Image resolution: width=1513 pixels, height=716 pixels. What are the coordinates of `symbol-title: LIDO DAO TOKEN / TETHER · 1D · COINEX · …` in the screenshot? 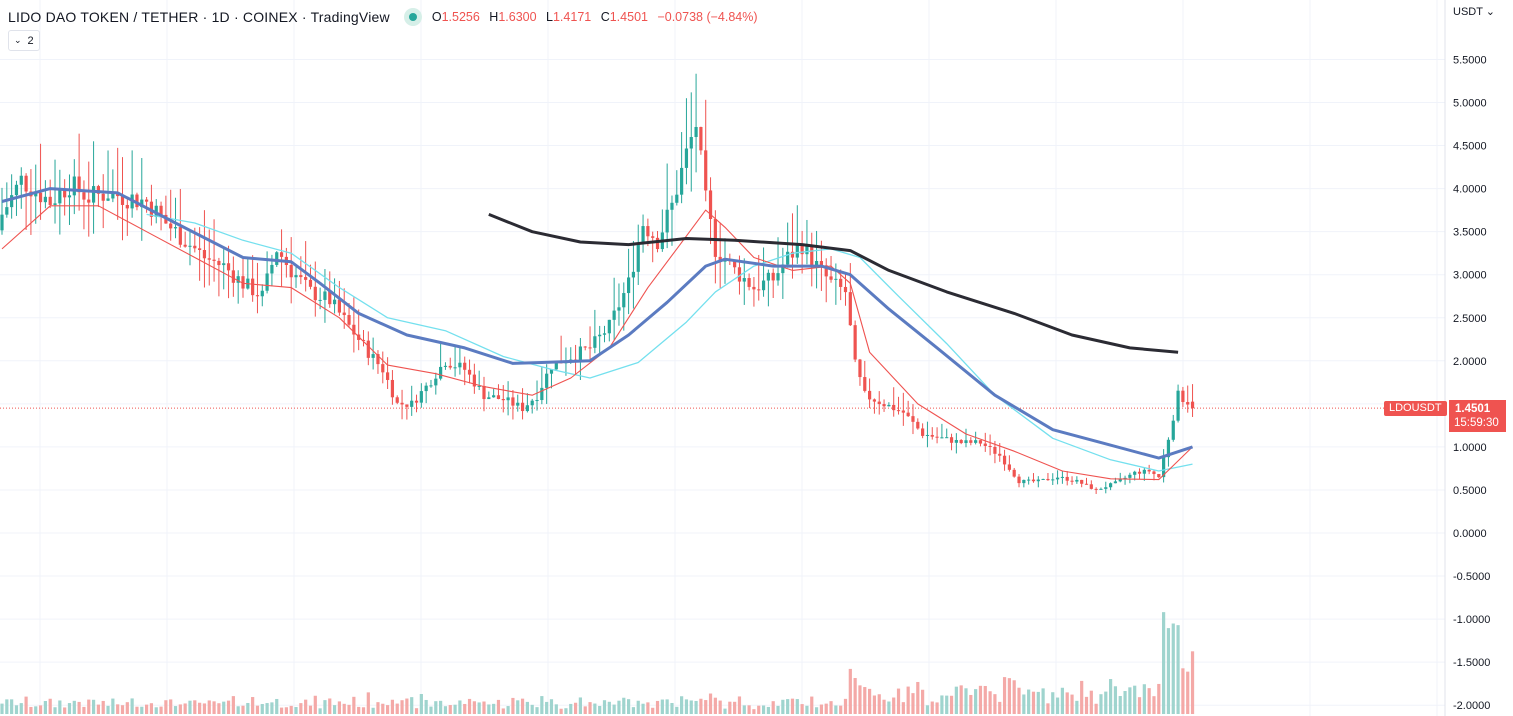 It's located at (199, 17).